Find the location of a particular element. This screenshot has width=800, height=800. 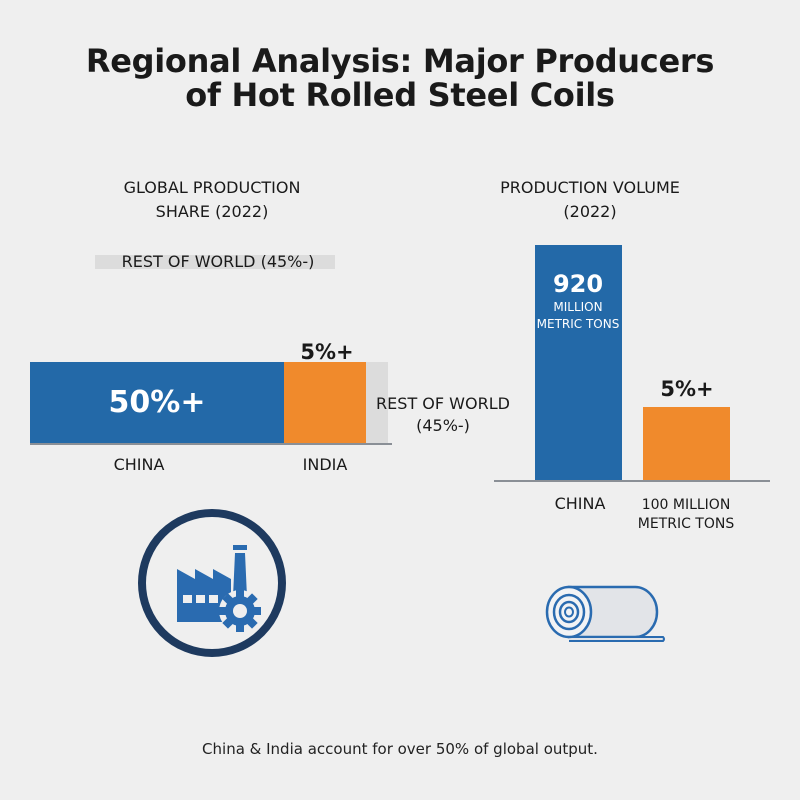

share-title-line-1: GLOBAL PRODUCTION is located at coordinates (212, 187).